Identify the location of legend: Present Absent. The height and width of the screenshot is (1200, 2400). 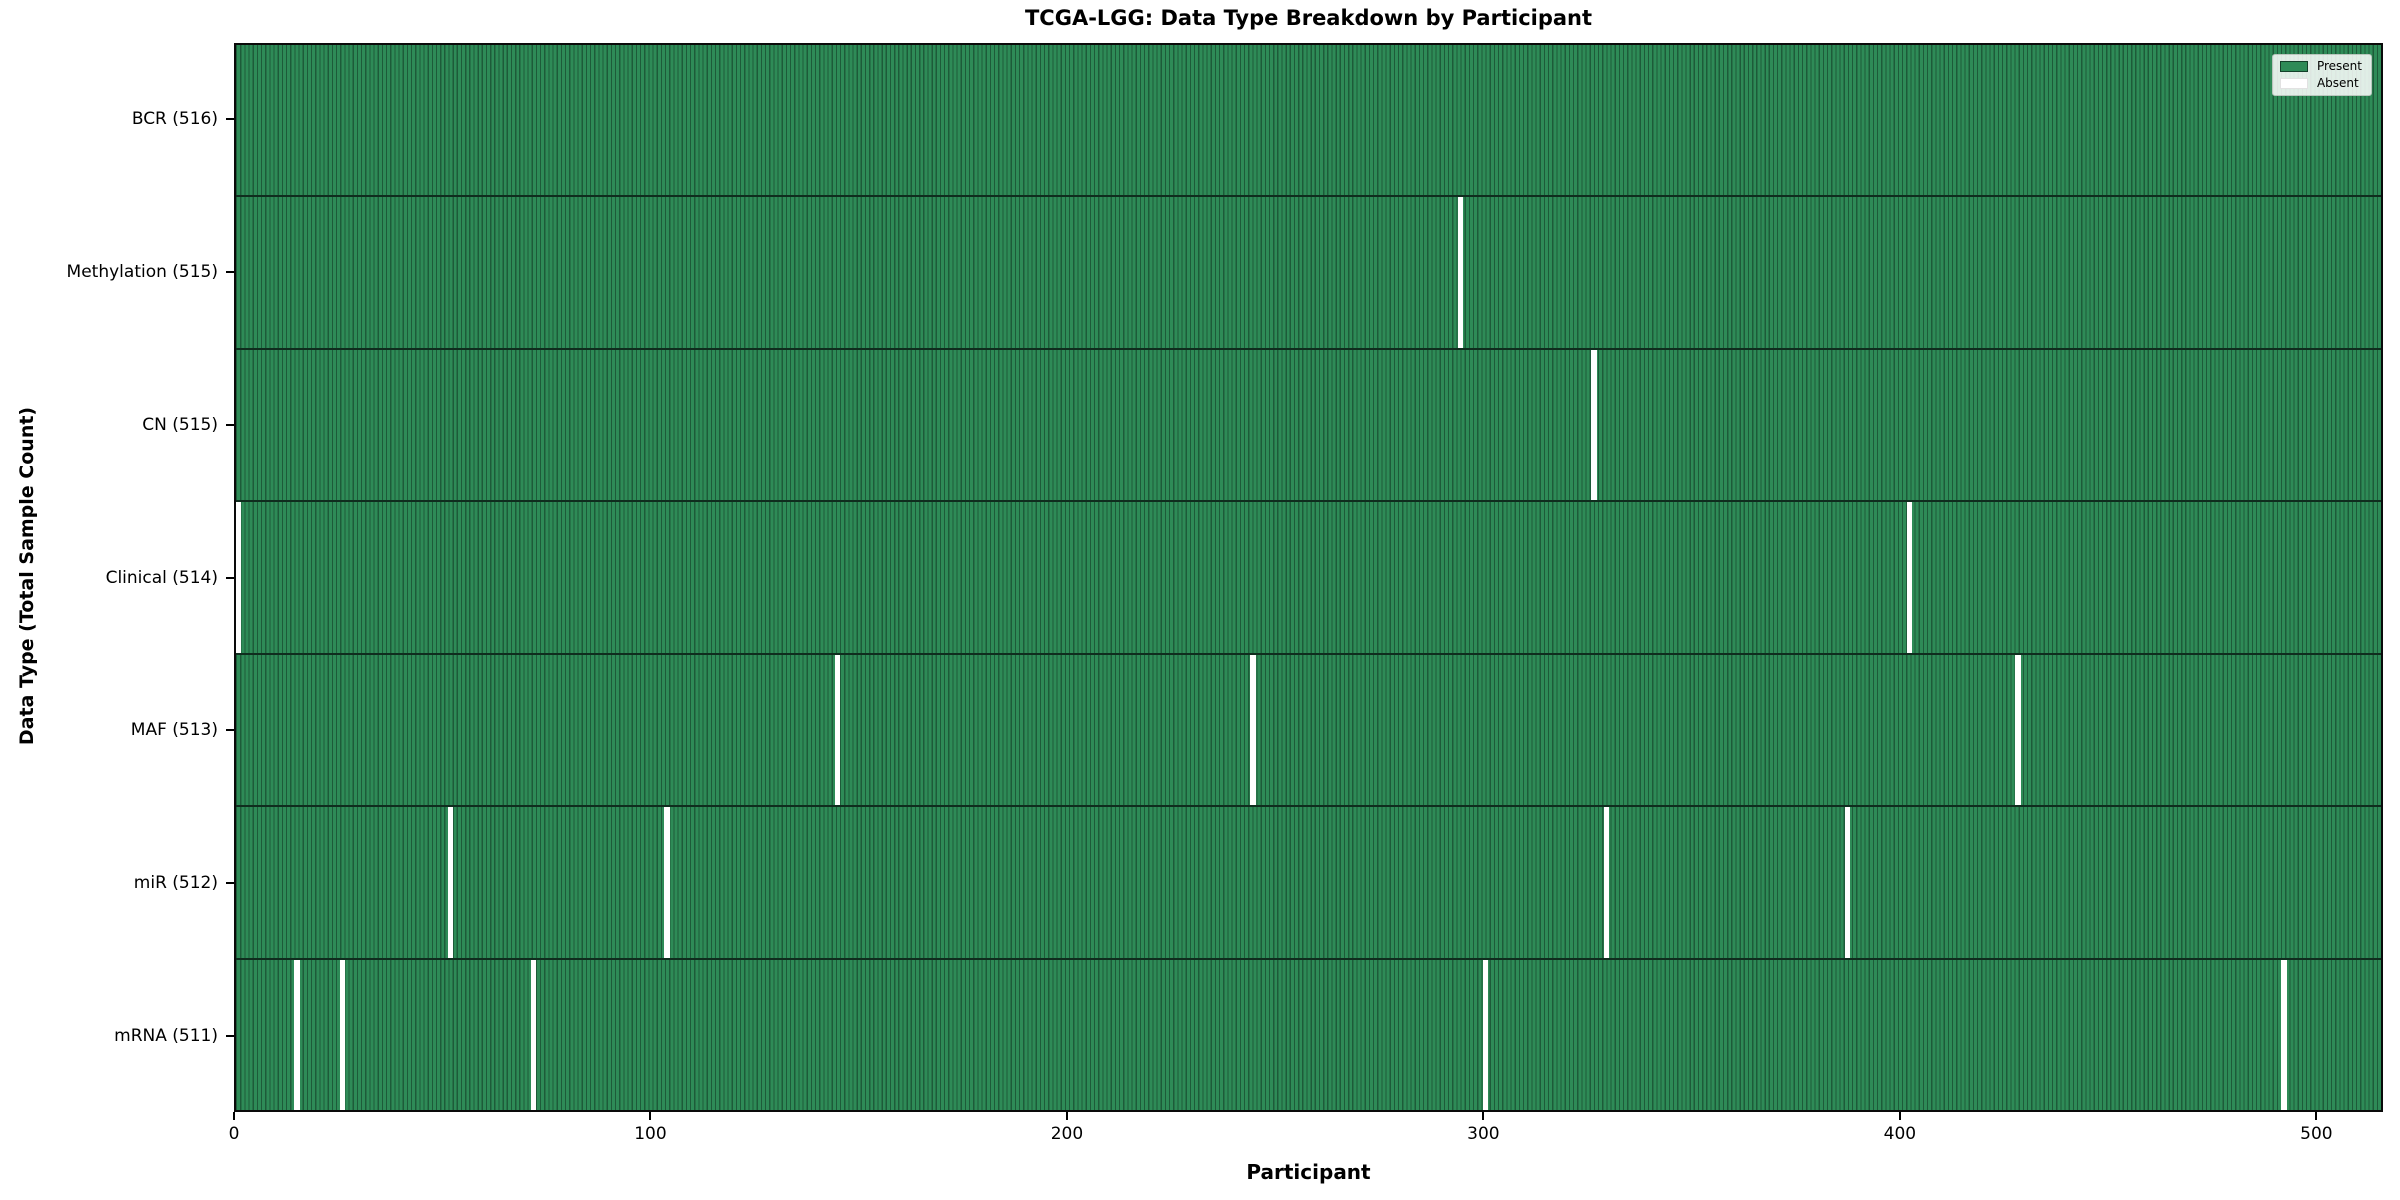
(2321, 75).